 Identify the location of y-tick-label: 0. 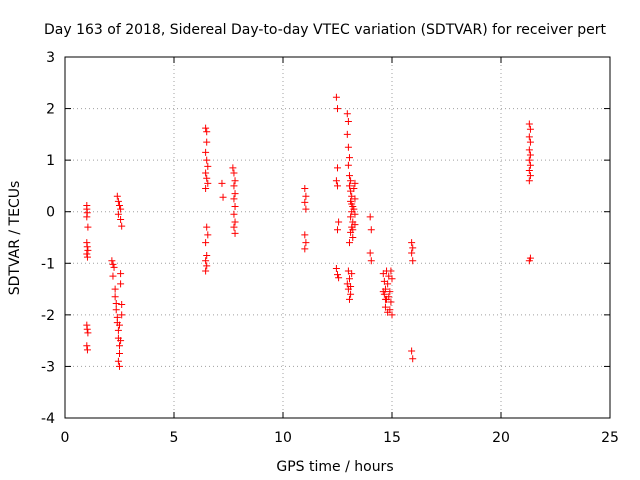
(50, 213).